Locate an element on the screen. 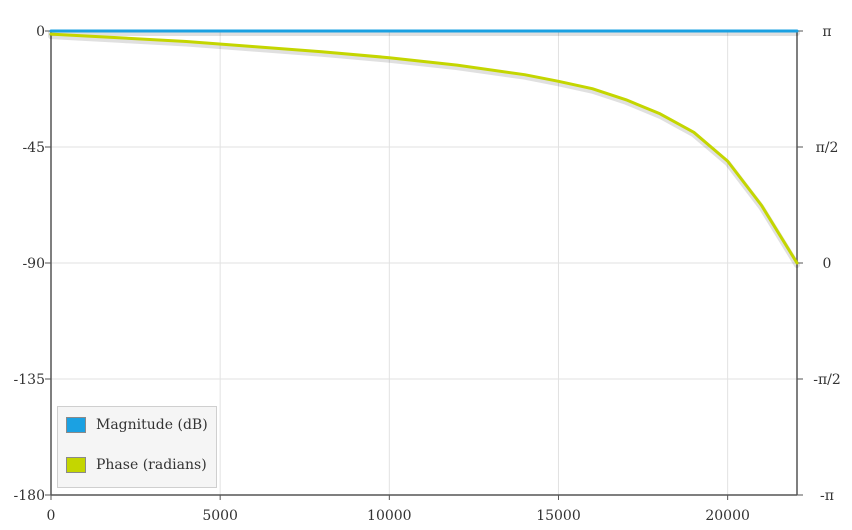 This screenshot has width=852, height=530. legend-label-phase: Phase (radians) is located at coordinates (151, 465).